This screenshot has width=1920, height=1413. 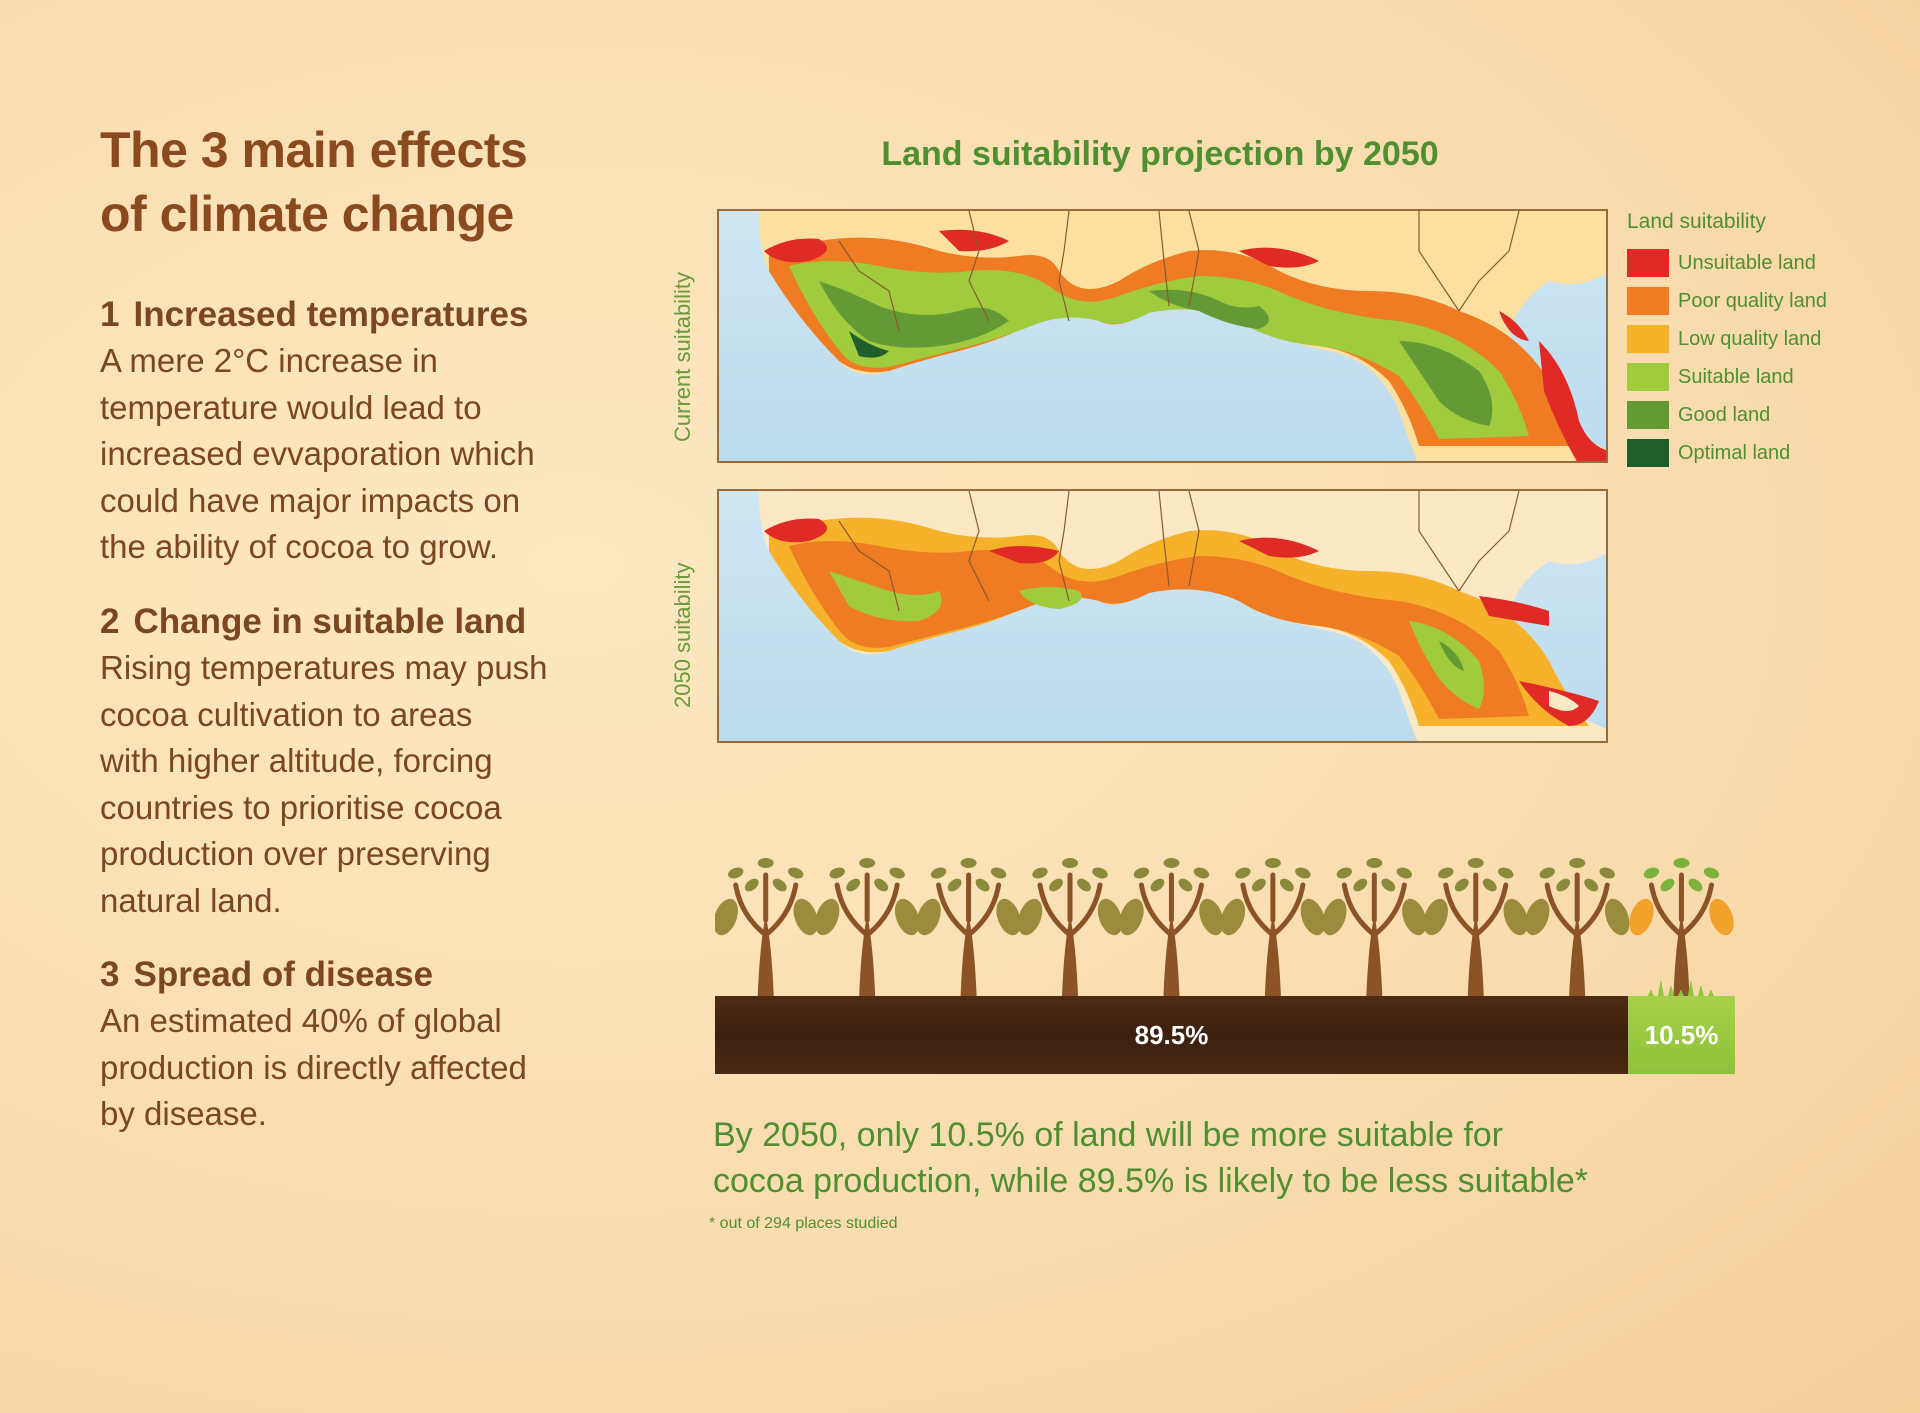 What do you see at coordinates (1681, 927) in the screenshot?
I see `thriving-cocoa-tree-icon` at bounding box center [1681, 927].